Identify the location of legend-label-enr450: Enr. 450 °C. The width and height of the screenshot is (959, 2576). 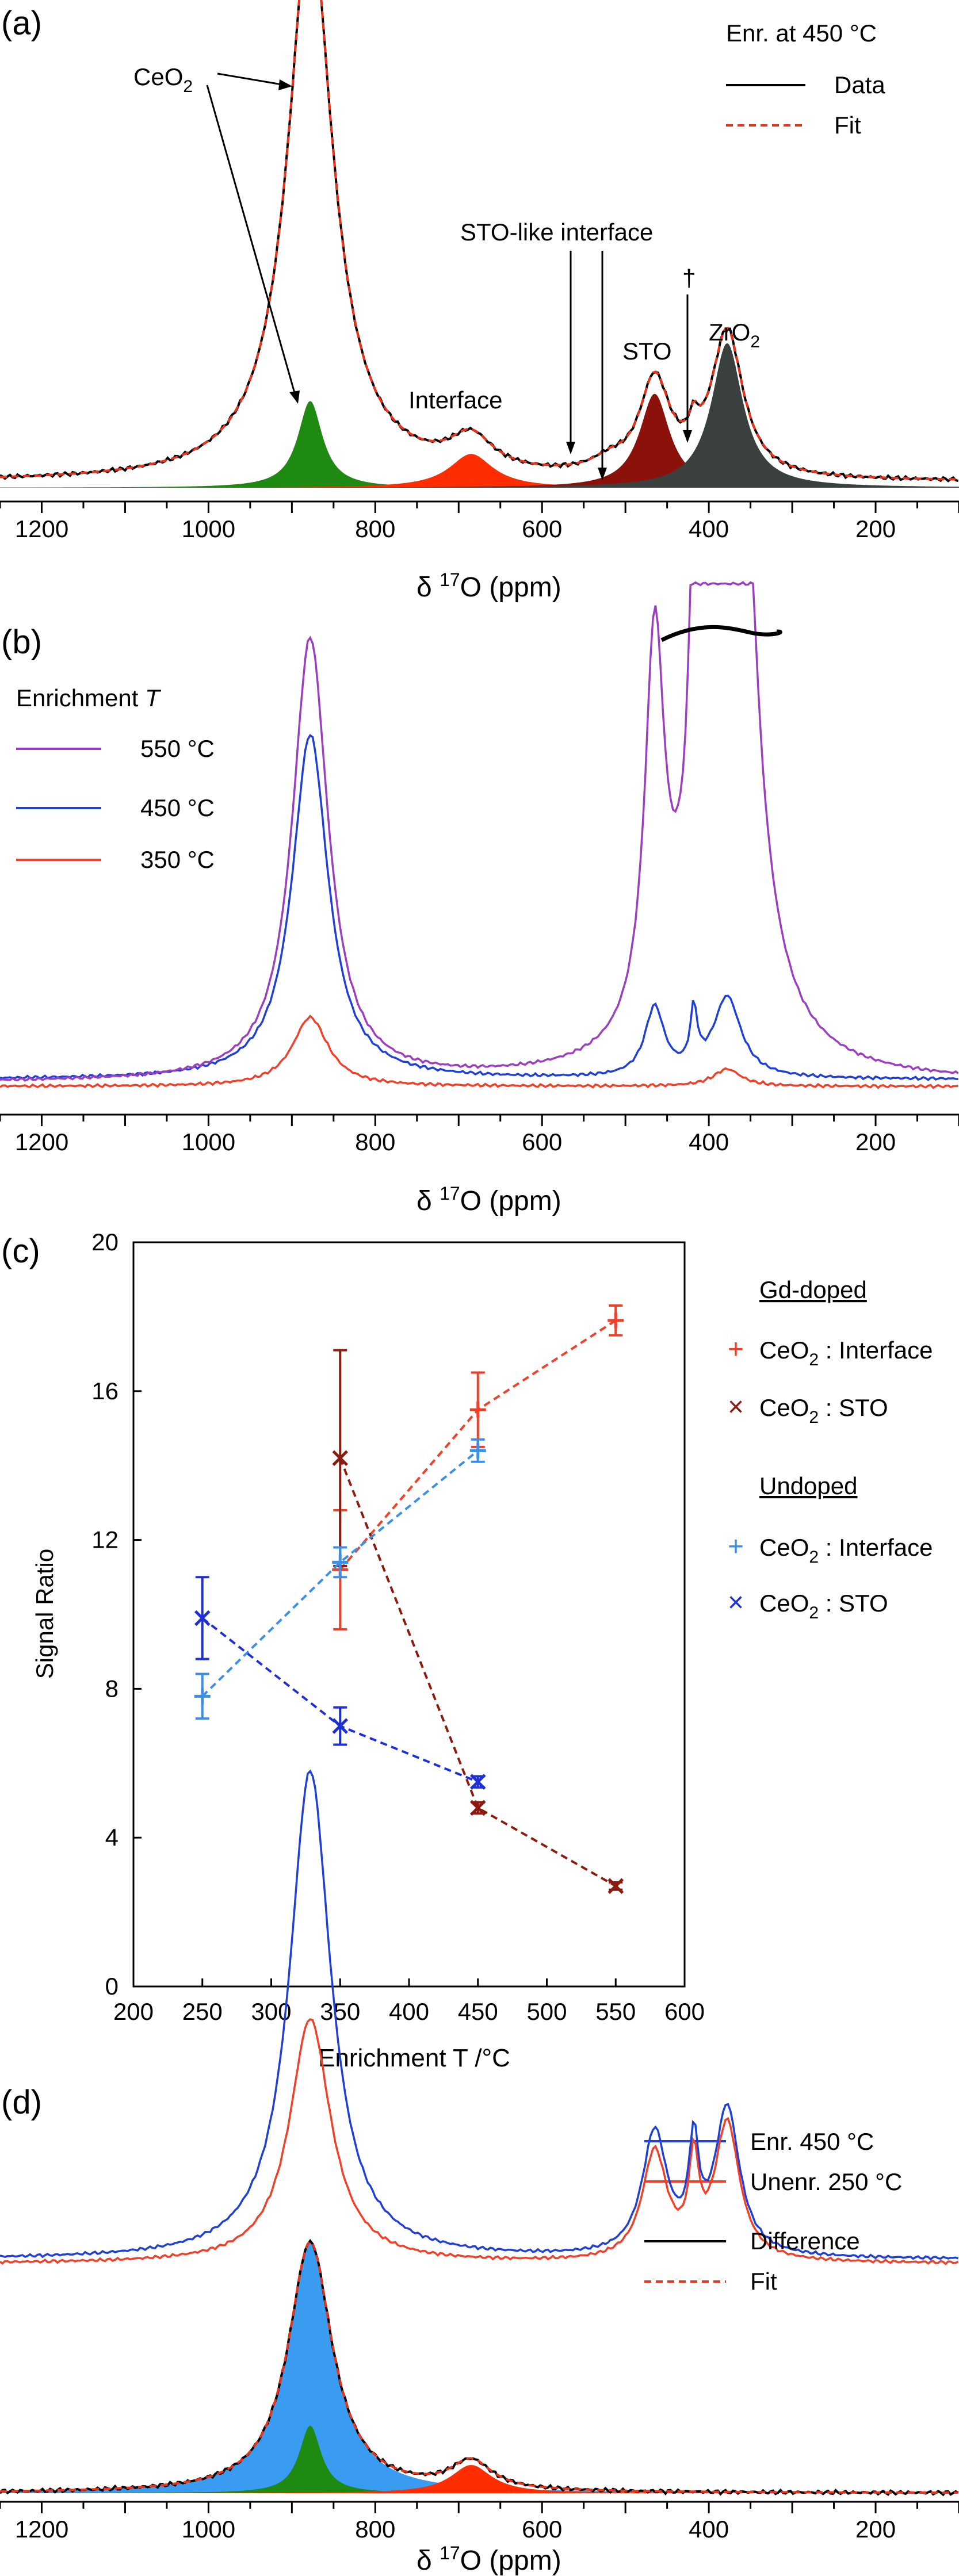
(812, 2141).